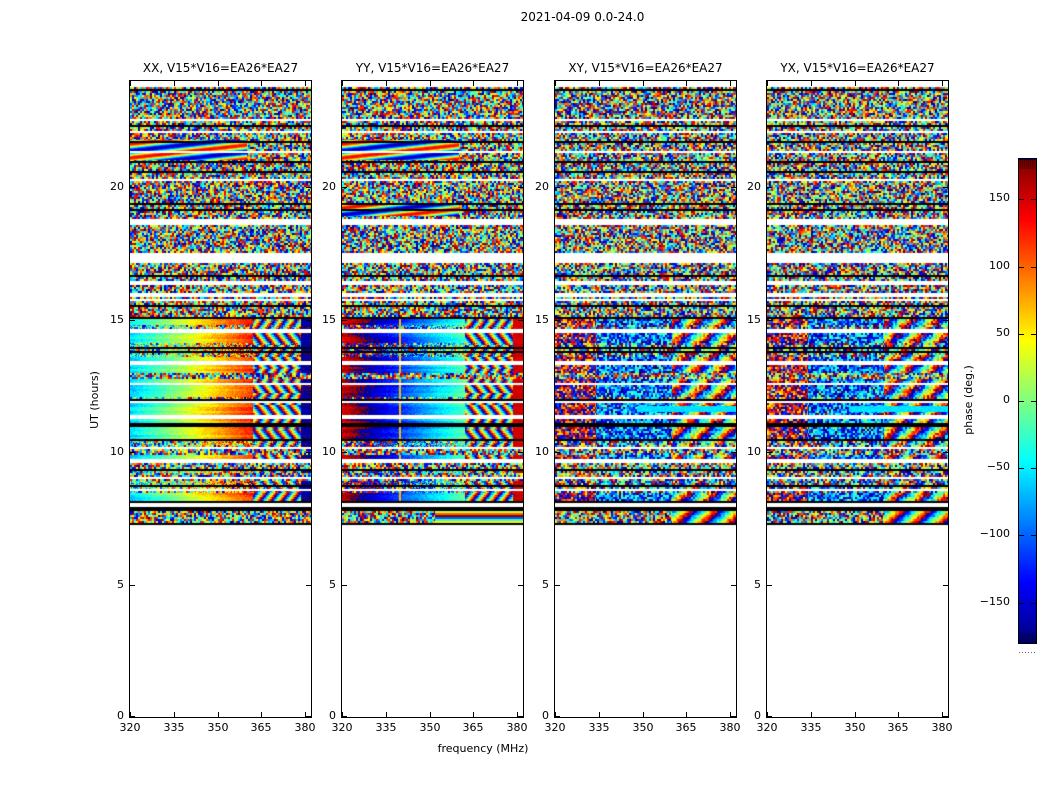 This screenshot has width=1050, height=800. I want to click on heatmap-canvas-yx, so click(857, 399).